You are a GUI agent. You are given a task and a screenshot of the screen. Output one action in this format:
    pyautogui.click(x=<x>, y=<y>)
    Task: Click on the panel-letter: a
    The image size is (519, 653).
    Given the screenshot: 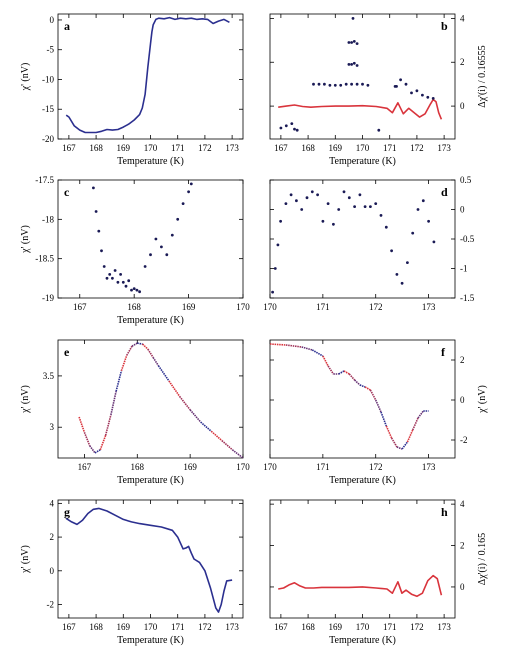 What is the action you would take?
    pyautogui.click(x=67, y=26)
    